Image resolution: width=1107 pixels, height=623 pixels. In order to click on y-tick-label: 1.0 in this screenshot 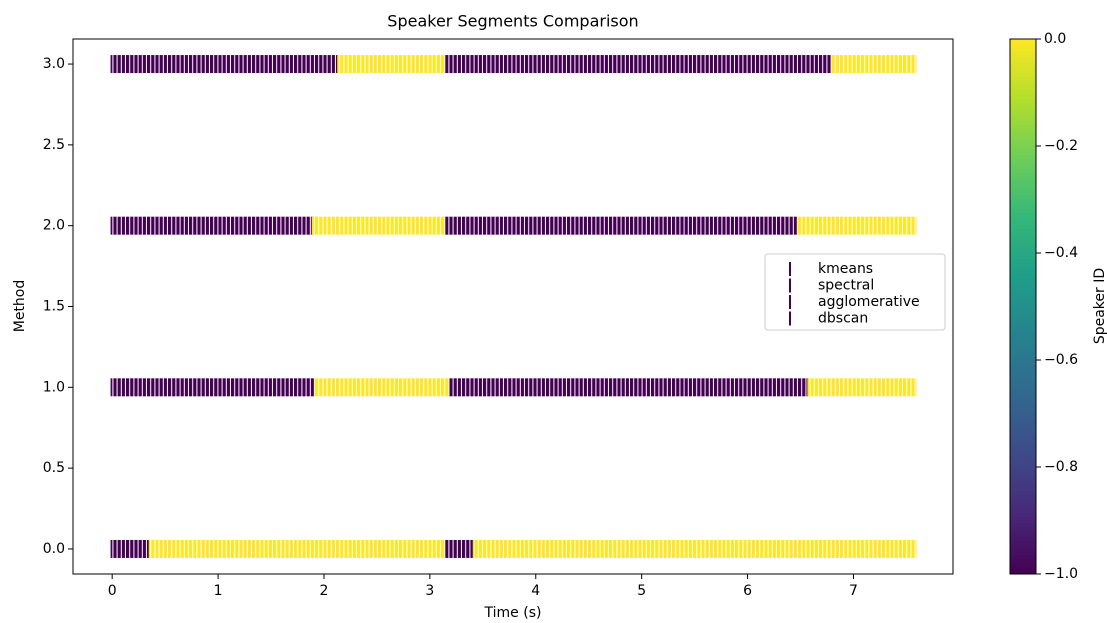, I will do `click(54, 387)`.